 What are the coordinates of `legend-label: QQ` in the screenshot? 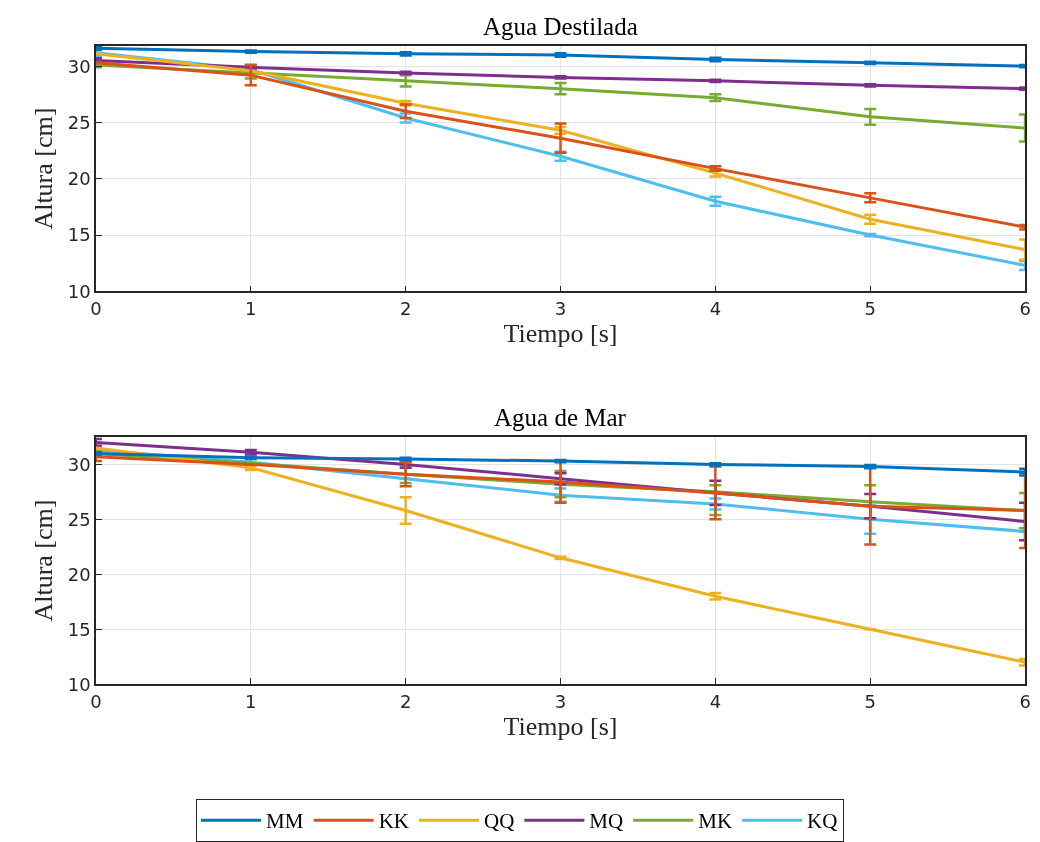 It's located at (499, 821).